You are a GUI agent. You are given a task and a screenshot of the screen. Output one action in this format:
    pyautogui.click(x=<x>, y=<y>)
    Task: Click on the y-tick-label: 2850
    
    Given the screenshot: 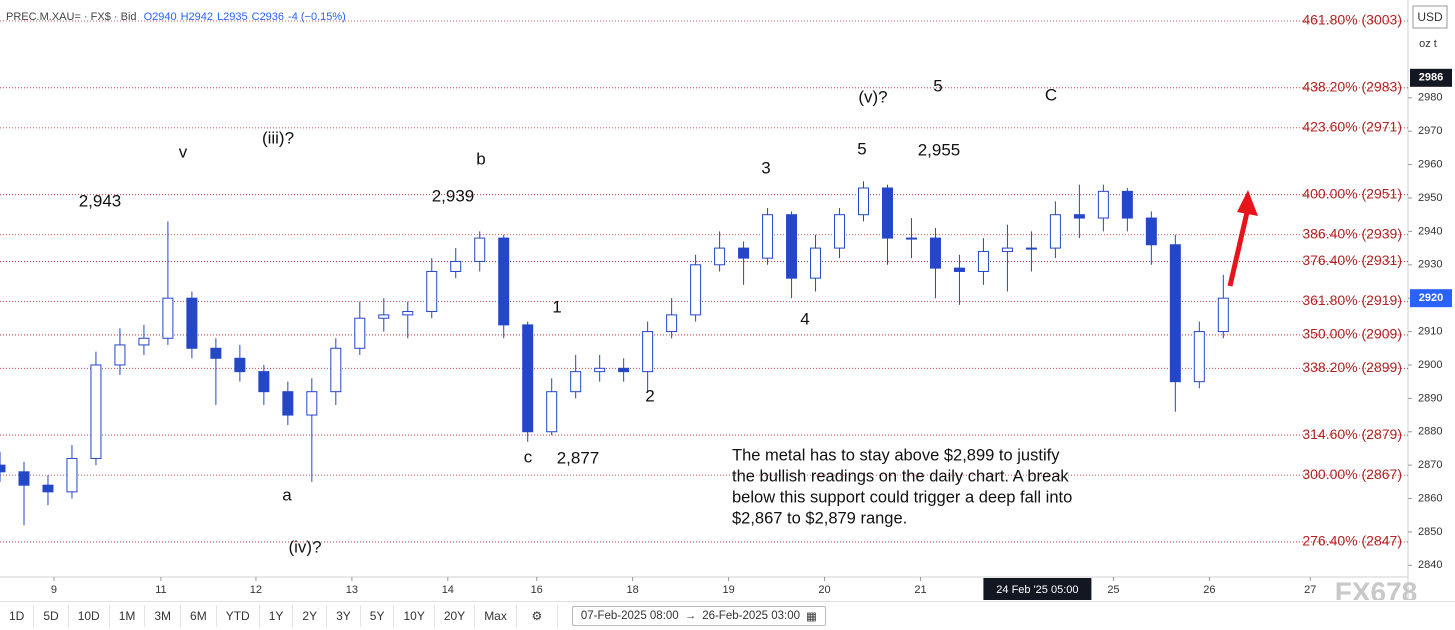 What is the action you would take?
    pyautogui.click(x=1430, y=532)
    